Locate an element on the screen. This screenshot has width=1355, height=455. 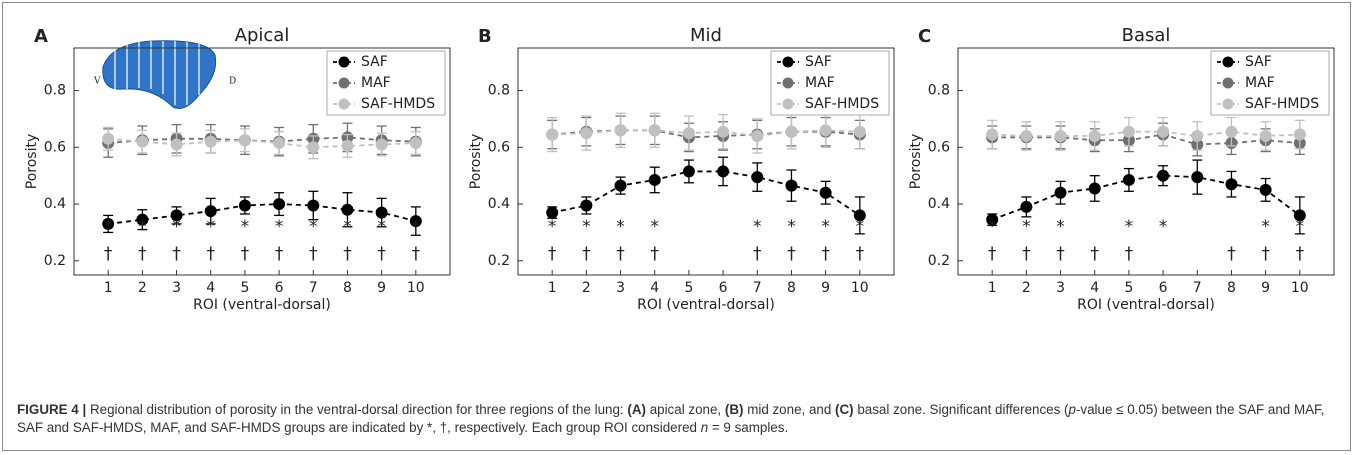
y-tick-label: 0.4 is located at coordinates (55, 204).